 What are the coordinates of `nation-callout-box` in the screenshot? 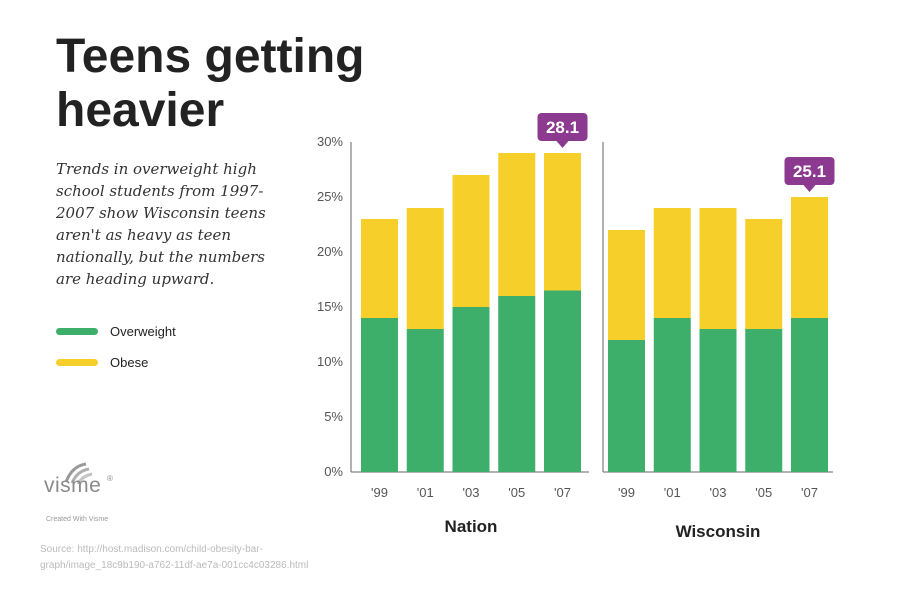 It's located at (562, 127).